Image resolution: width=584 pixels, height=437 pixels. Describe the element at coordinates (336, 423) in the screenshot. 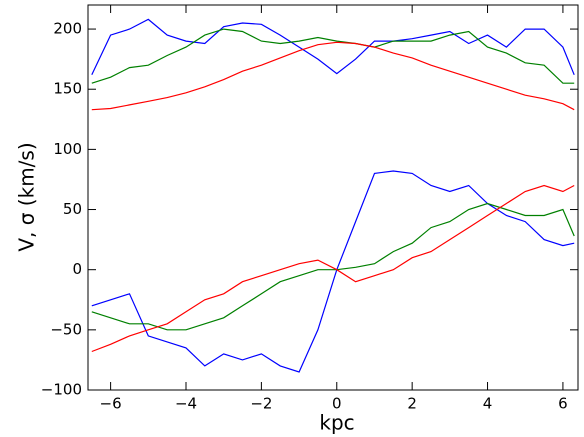

I see `x-axis-label: kpc` at that location.